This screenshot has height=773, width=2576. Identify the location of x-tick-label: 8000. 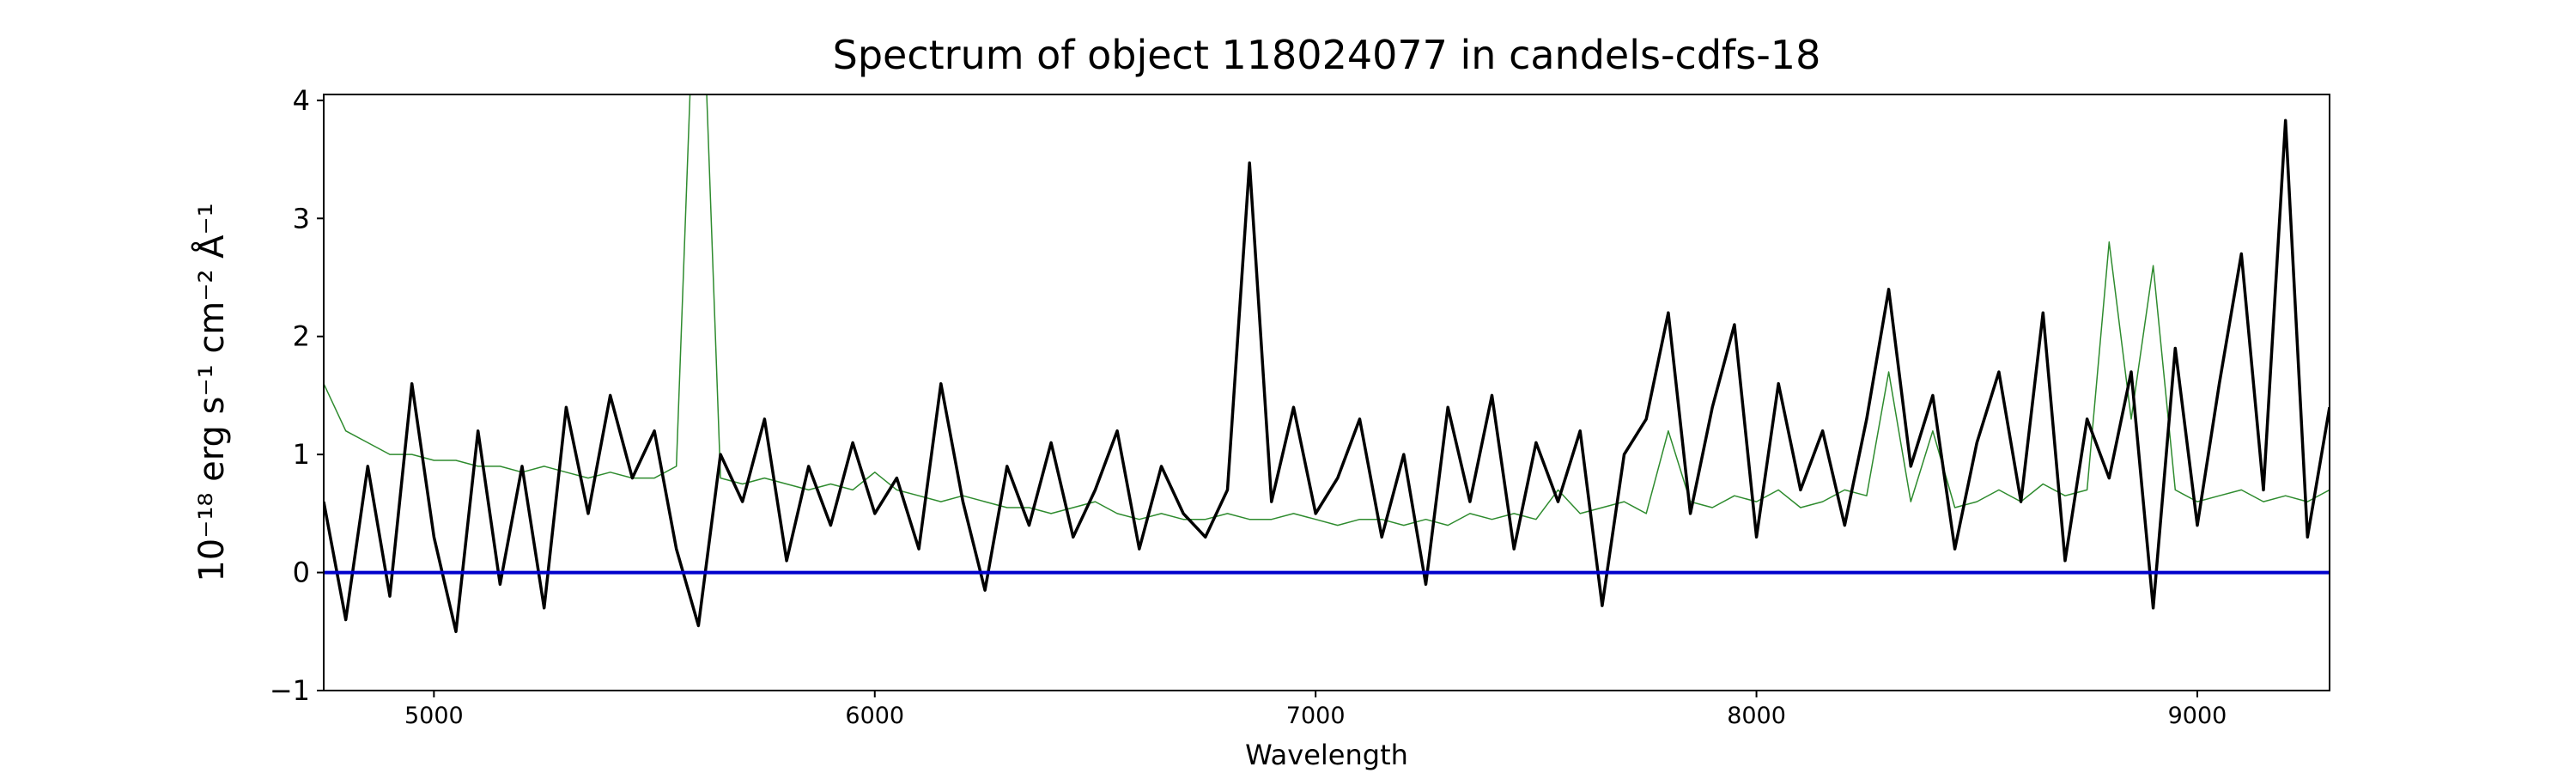
(1756, 716).